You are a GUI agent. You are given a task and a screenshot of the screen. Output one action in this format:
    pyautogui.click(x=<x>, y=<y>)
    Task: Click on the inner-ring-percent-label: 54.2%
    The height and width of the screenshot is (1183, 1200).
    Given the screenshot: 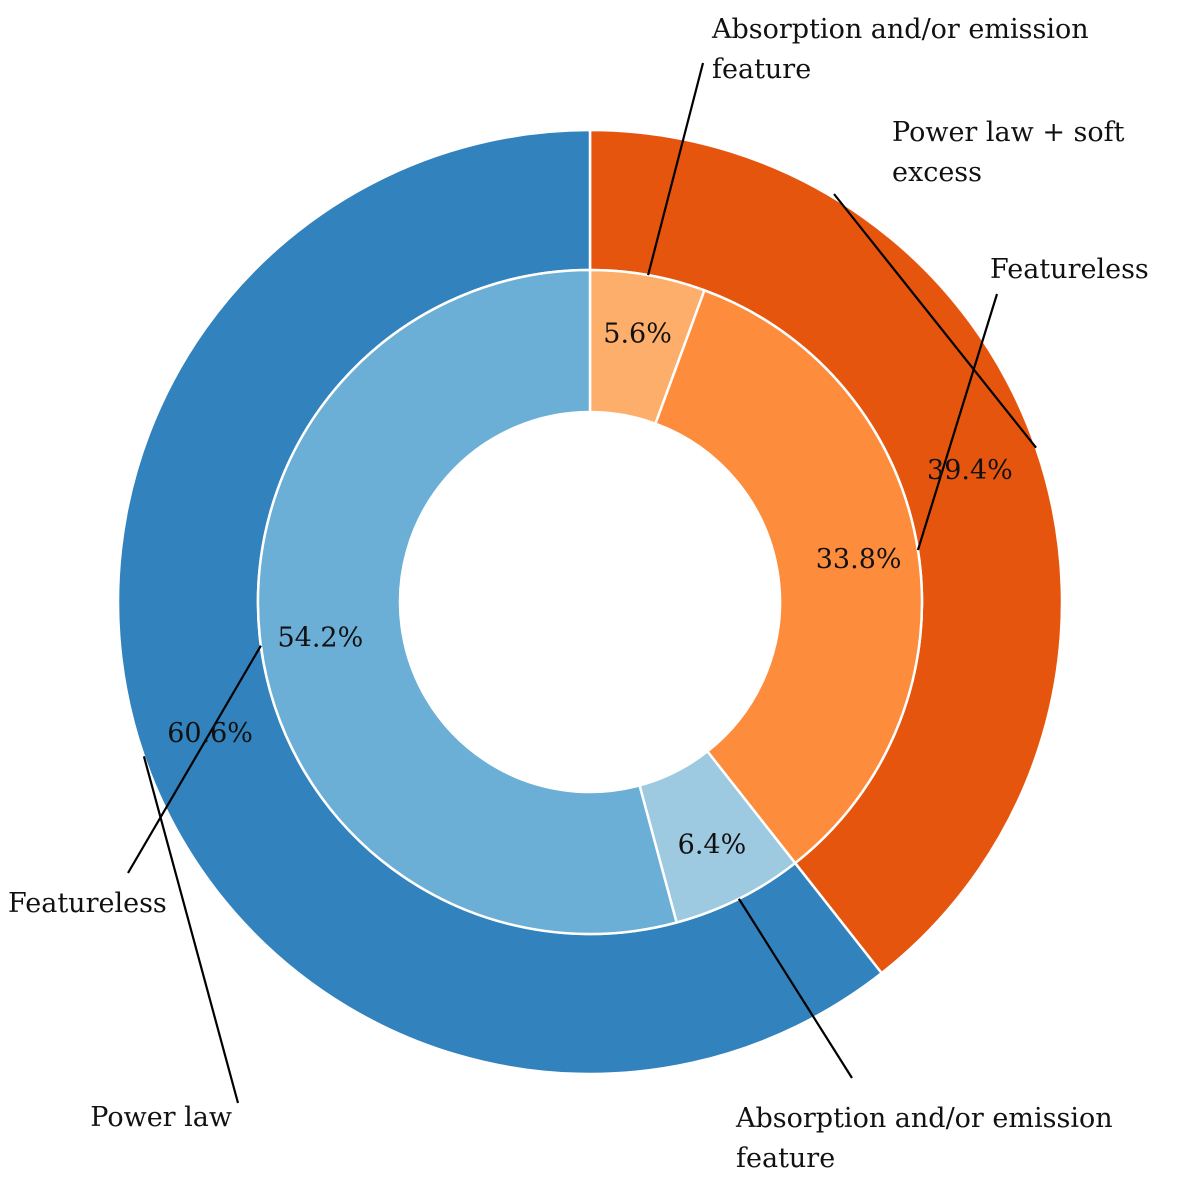 What is the action you would take?
    pyautogui.click(x=320, y=637)
    